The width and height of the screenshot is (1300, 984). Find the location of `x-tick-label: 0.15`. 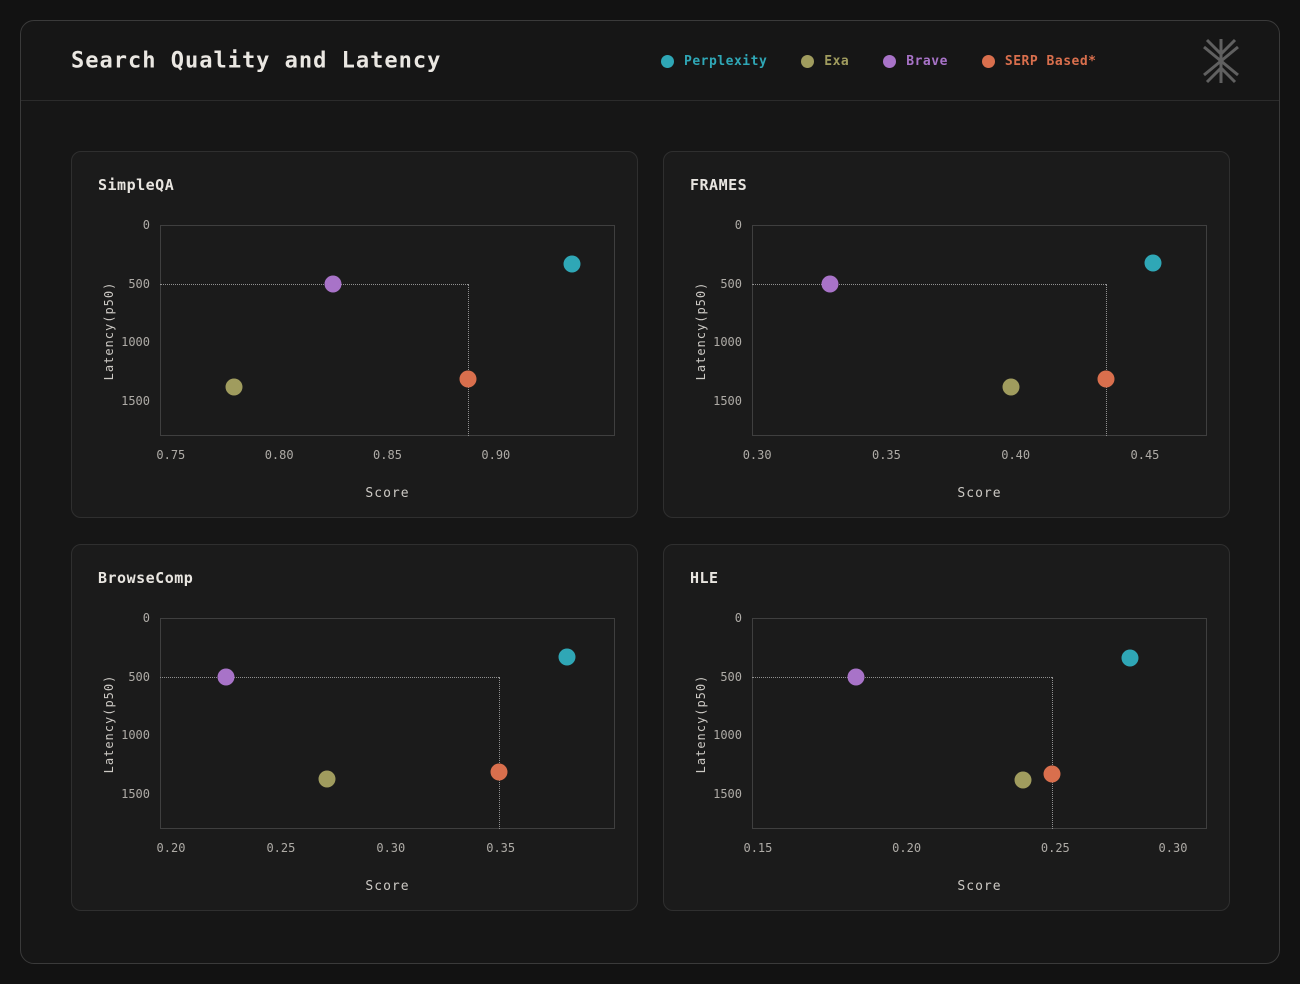

x-tick-label: 0.15 is located at coordinates (758, 848).